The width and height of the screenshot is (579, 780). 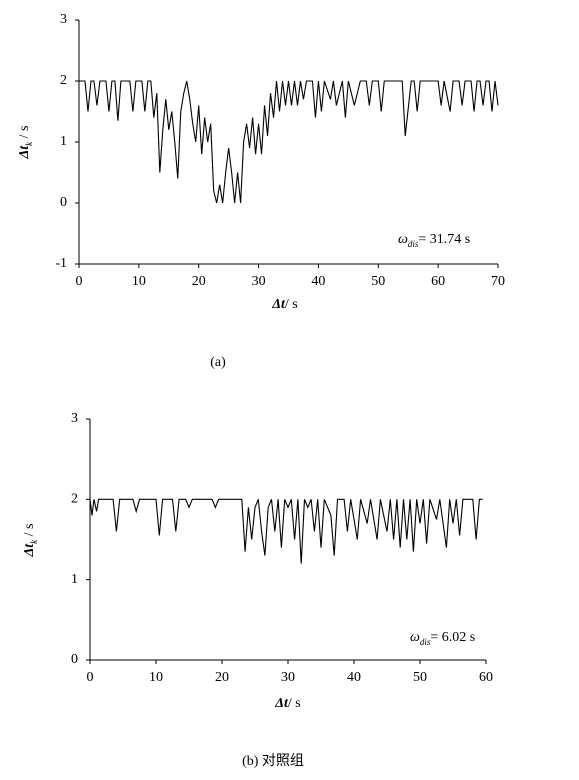 What do you see at coordinates (444, 239) in the screenshot?
I see `label-part: = 31.74 s` at bounding box center [444, 239].